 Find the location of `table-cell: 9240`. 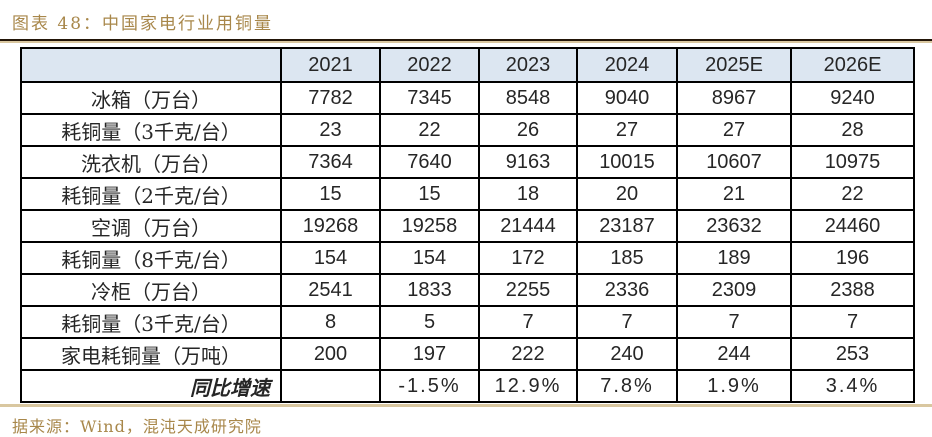

table-cell: 9240 is located at coordinates (852, 98).